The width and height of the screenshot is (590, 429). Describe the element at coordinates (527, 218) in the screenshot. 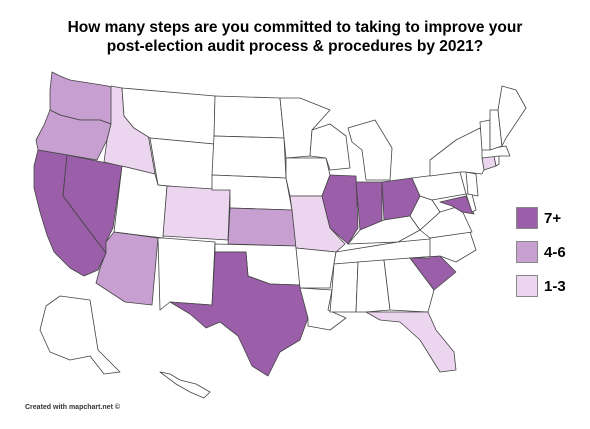

I see `legend-swatch-high` at that location.